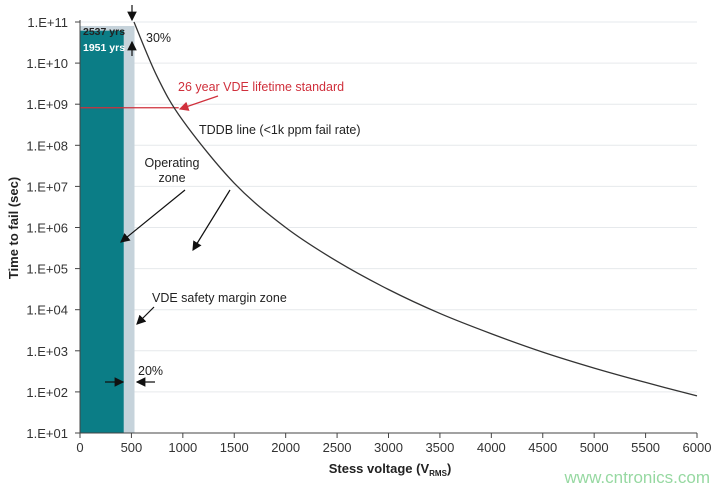  Describe the element at coordinates (211, 220) in the screenshot. I see `tddb-arrow` at that location.